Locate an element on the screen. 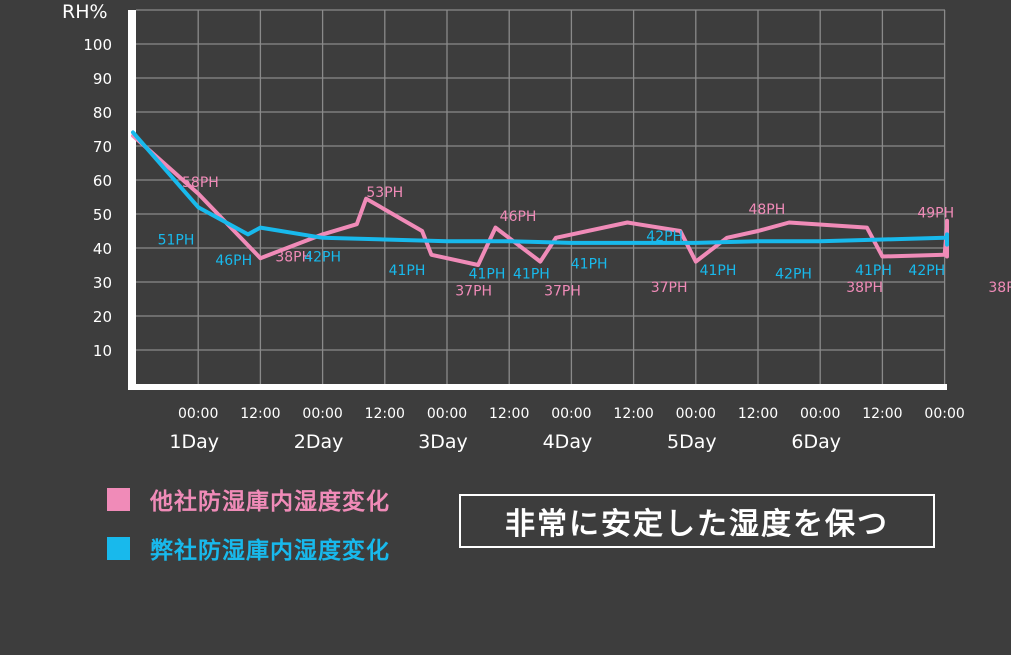 This screenshot has width=1011, height=655. data-label-ours: 46PH is located at coordinates (233, 261).